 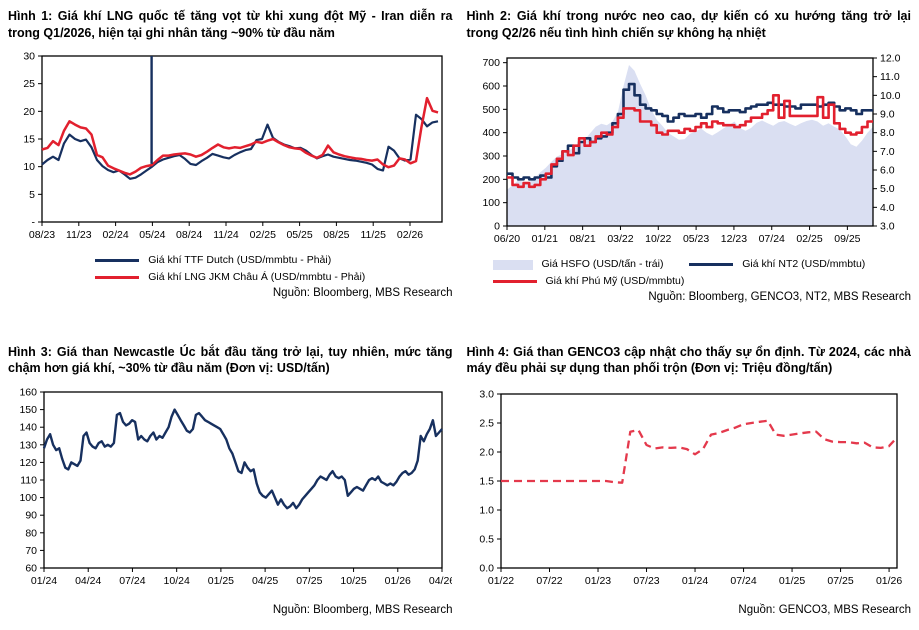 I want to click on svg-text: 20, so click(x=29, y=112).